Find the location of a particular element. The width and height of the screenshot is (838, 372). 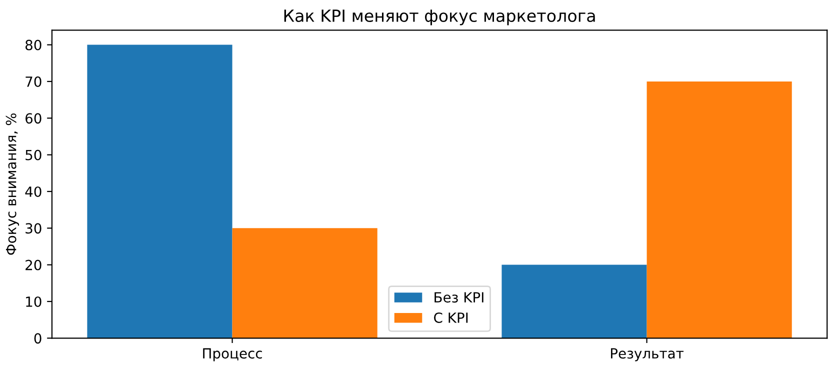

y-tick-label: 20 is located at coordinates (34, 265).